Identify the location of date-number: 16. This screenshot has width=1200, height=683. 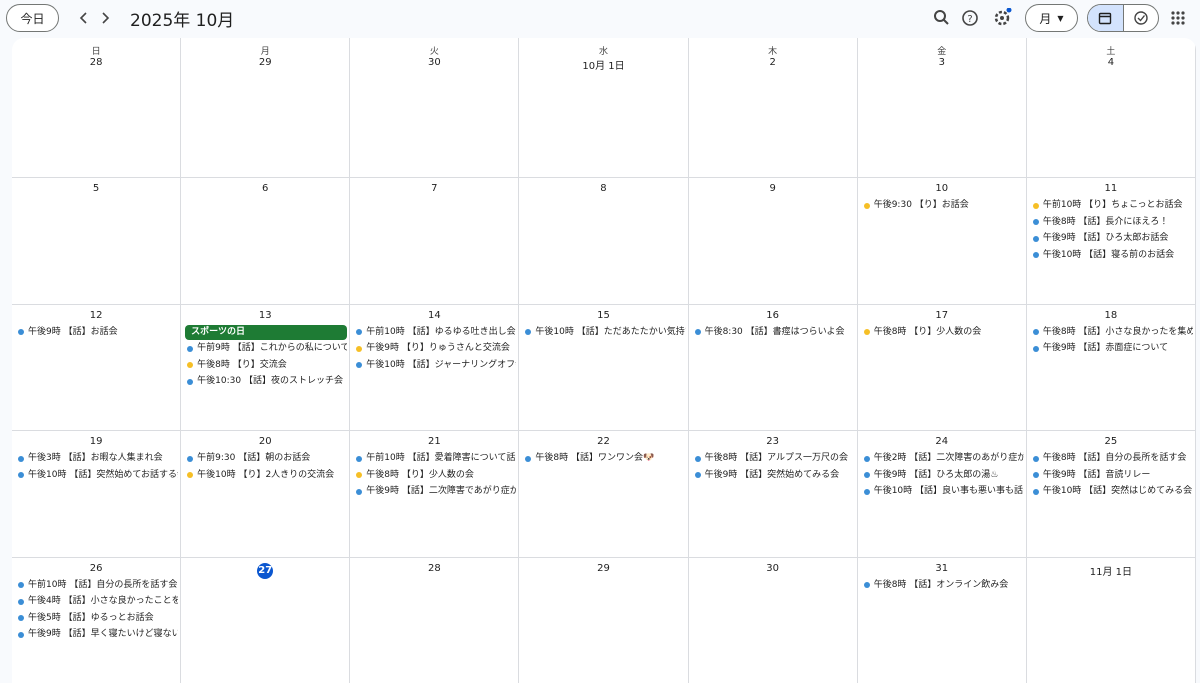
(772, 315).